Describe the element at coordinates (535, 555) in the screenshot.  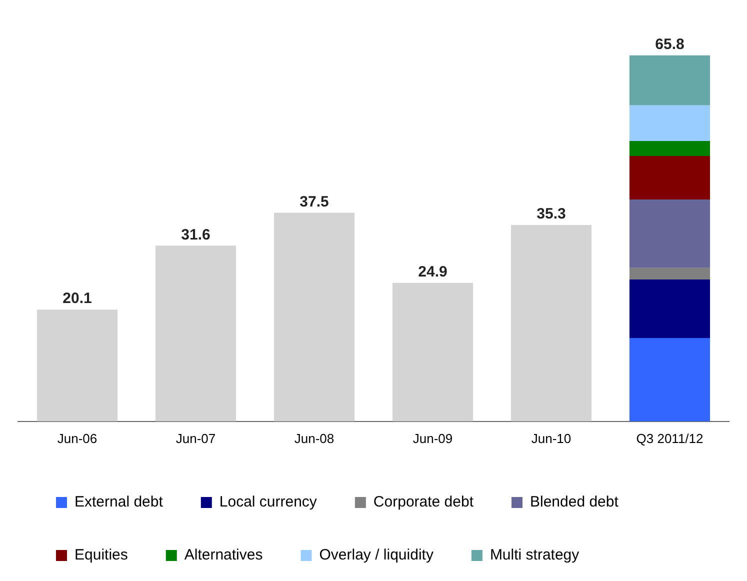
I see `legend-label: Multi strategy` at that location.